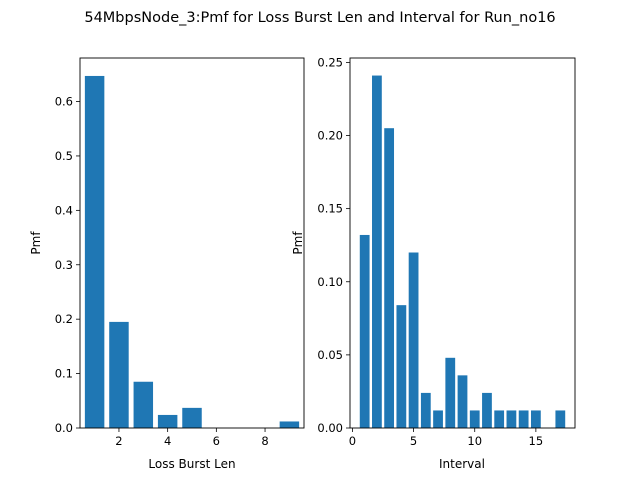 This screenshot has width=640, height=480. What do you see at coordinates (64, 428) in the screenshot?
I see `y-tick-label: 0.0` at bounding box center [64, 428].